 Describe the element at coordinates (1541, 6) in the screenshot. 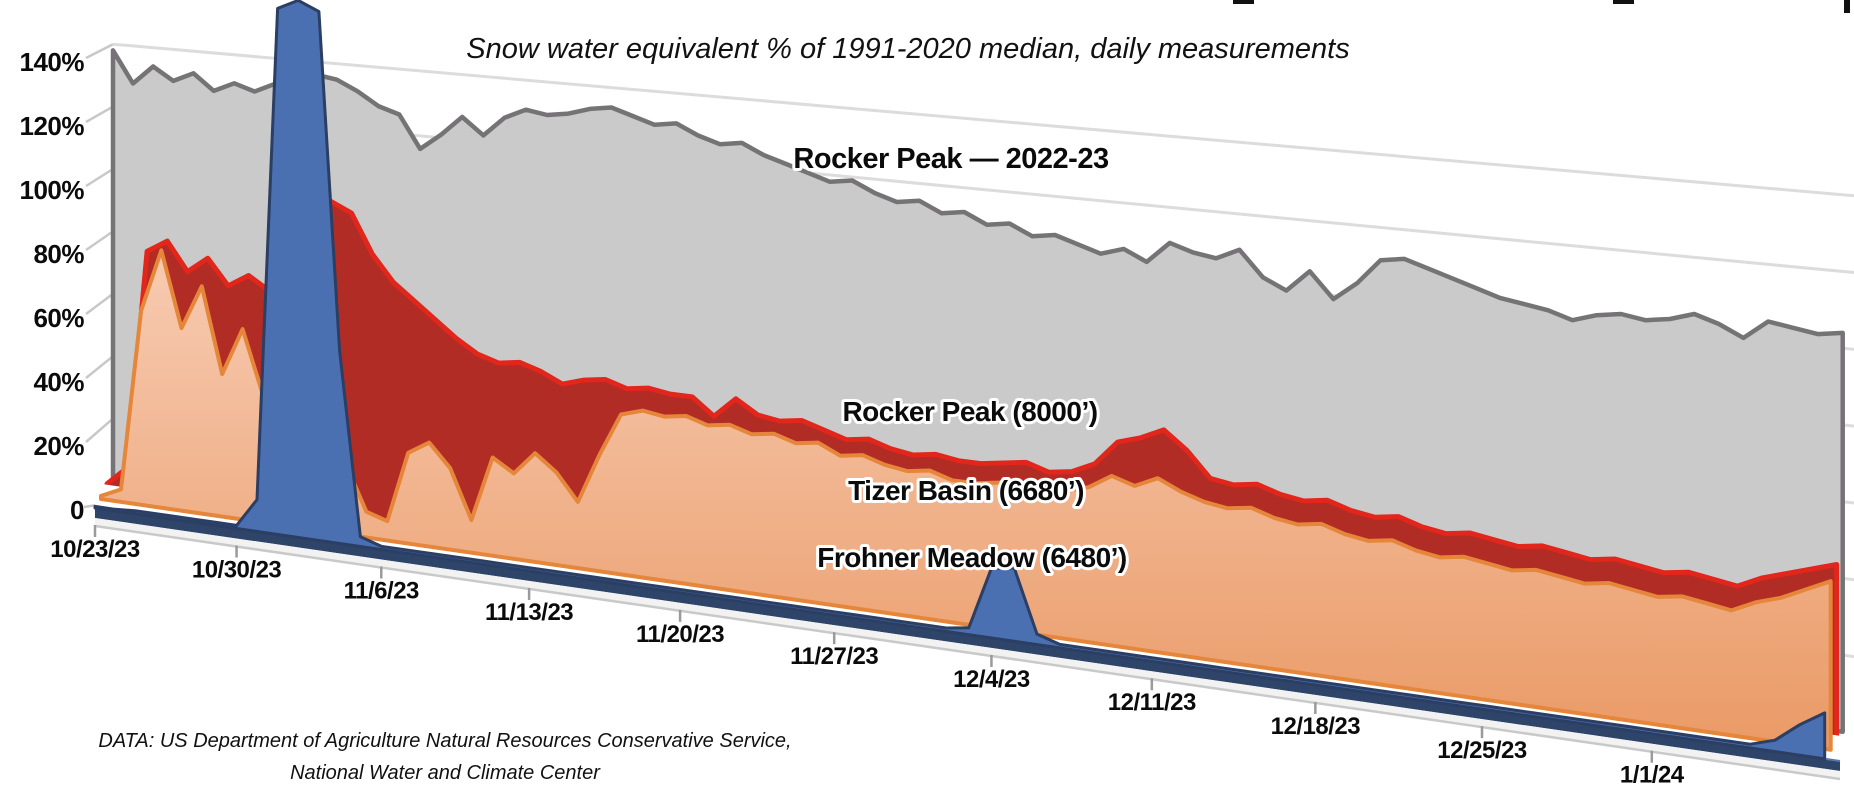

I see `cropped-headline-artifacts` at that location.